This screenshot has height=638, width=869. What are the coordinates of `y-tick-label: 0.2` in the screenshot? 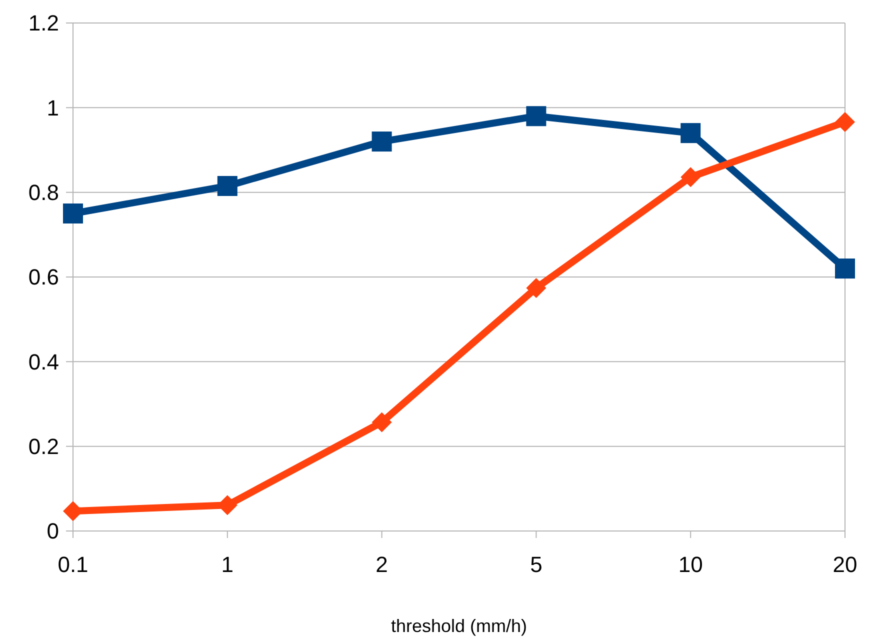 It's located at (43, 447).